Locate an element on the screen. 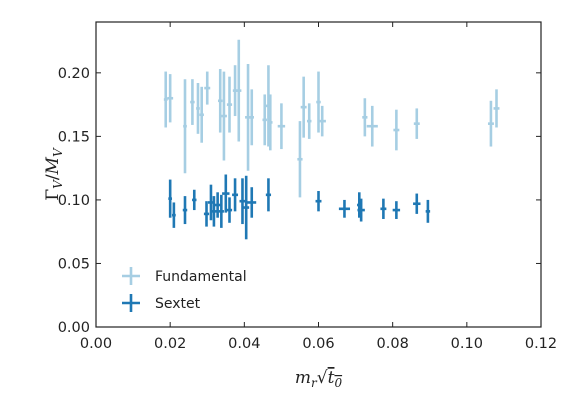 This screenshot has height=415, width=581. y-tick-label: 0.00 is located at coordinates (74, 328).